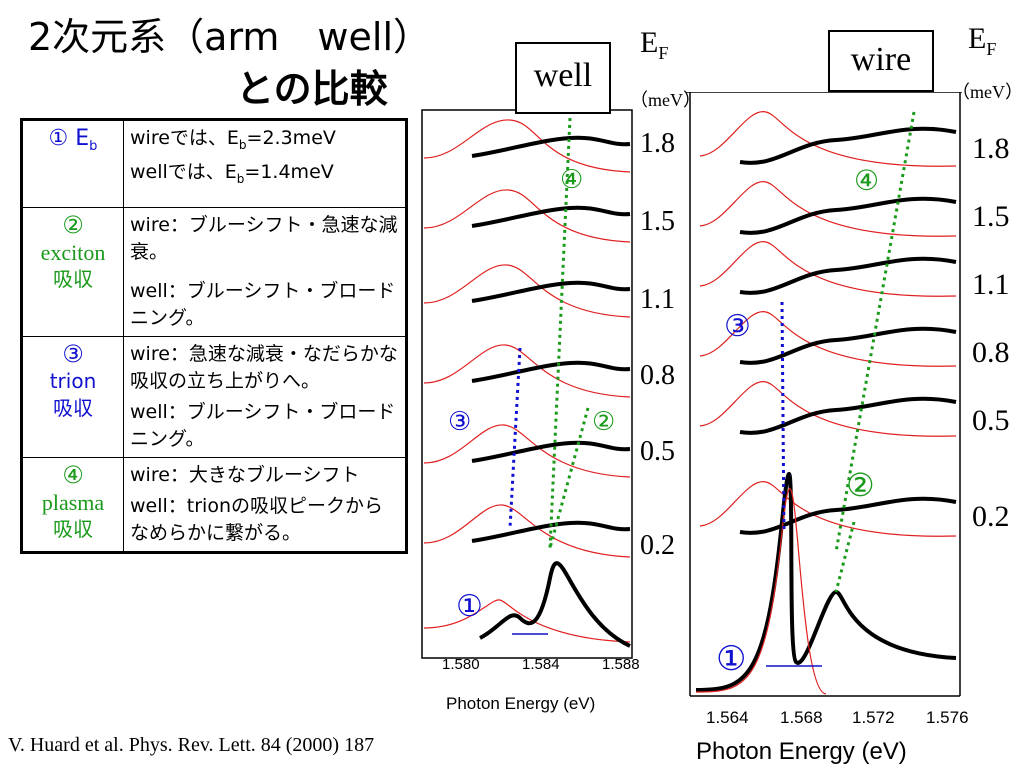  Describe the element at coordinates (72, 163) in the screenshot. I see `row-label: ① Eb` at that location.